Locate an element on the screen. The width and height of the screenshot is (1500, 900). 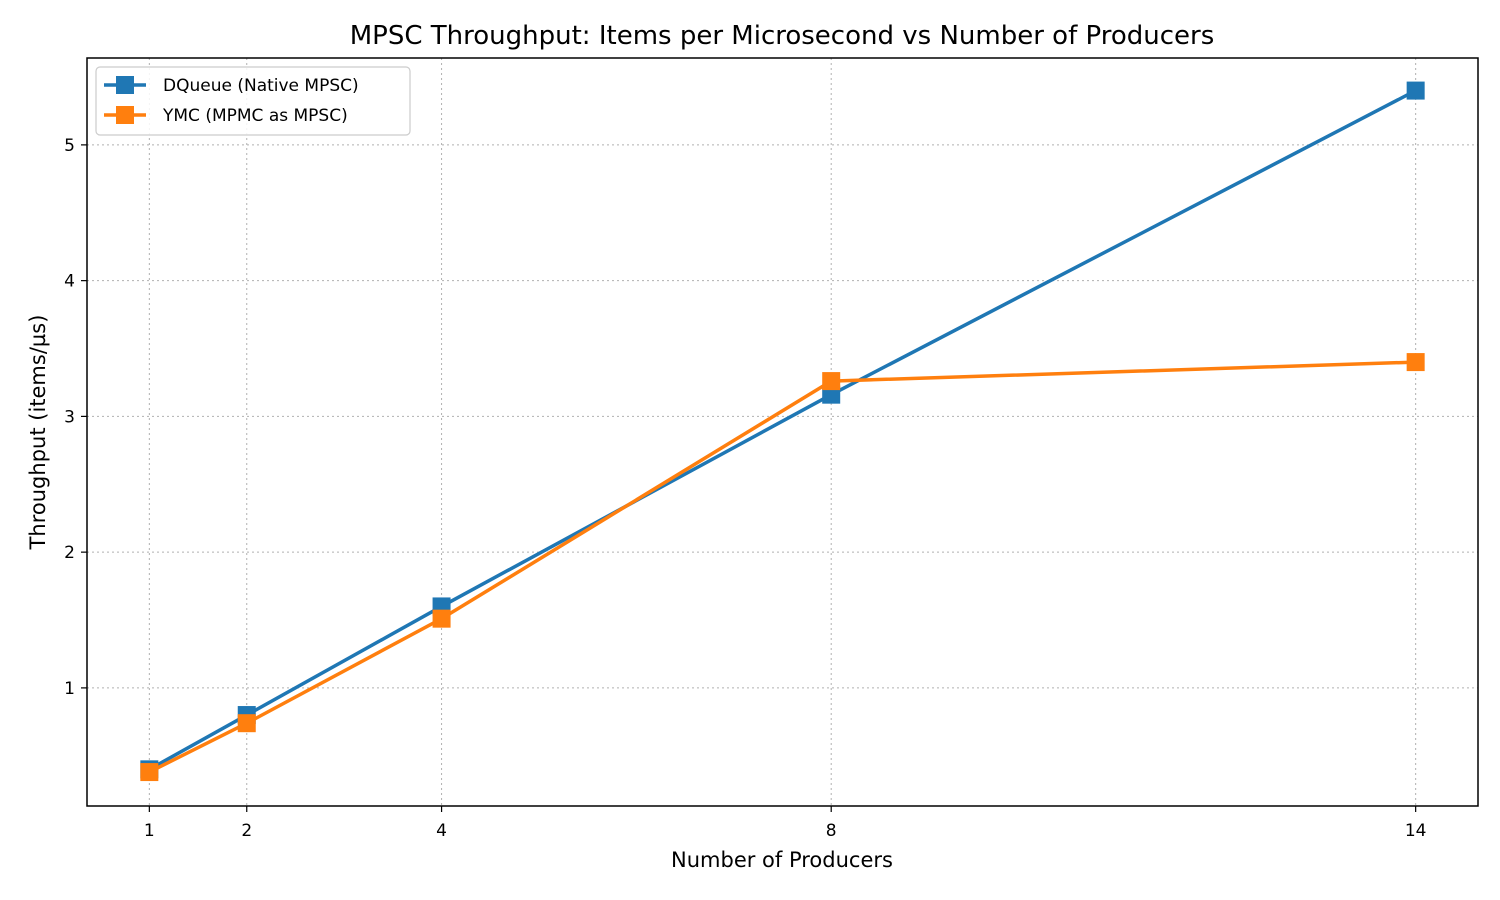
x-tick-label: 1 is located at coordinates (149, 831).